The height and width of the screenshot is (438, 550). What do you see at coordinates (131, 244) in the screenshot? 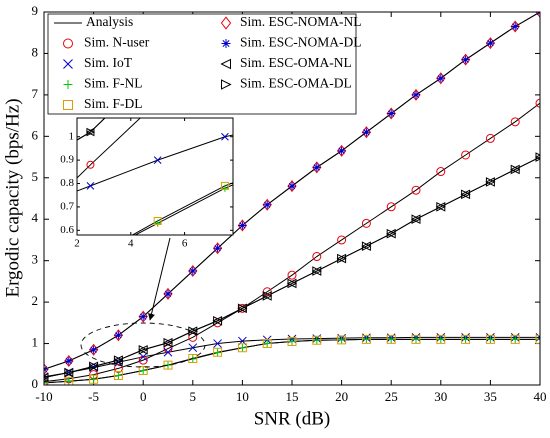
I see `x-tick-label: 4` at bounding box center [131, 244].